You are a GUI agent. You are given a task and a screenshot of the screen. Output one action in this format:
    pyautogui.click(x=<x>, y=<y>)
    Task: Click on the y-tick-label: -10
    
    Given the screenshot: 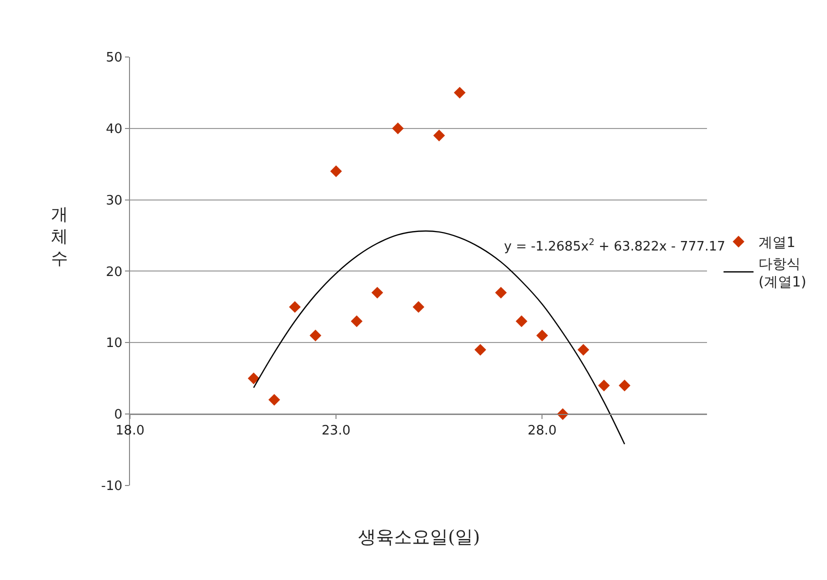 What is the action you would take?
    pyautogui.click(x=111, y=486)
    